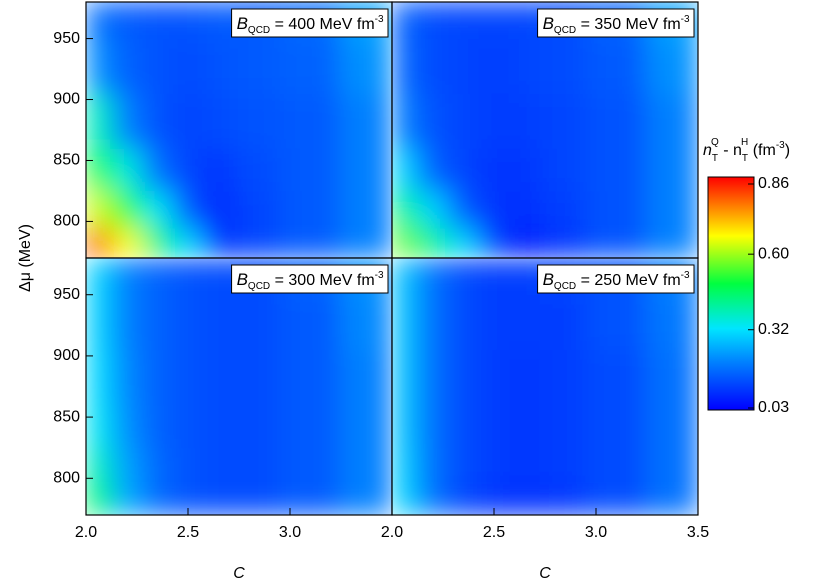 This screenshot has height=585, width=830. What do you see at coordinates (715, 158) in the screenshot?
I see `cb-sub: T` at bounding box center [715, 158].